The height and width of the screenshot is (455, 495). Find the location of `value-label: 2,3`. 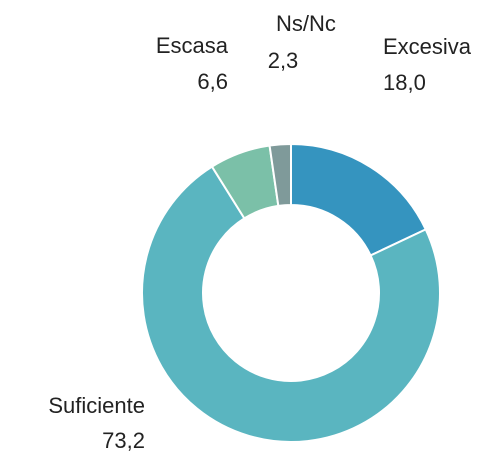

value-label: 2,3 is located at coordinates (283, 60).